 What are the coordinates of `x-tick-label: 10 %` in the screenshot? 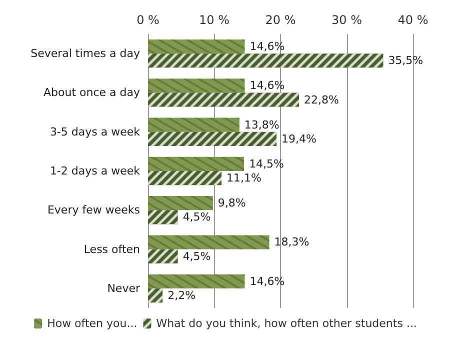 It's located at (214, 20).